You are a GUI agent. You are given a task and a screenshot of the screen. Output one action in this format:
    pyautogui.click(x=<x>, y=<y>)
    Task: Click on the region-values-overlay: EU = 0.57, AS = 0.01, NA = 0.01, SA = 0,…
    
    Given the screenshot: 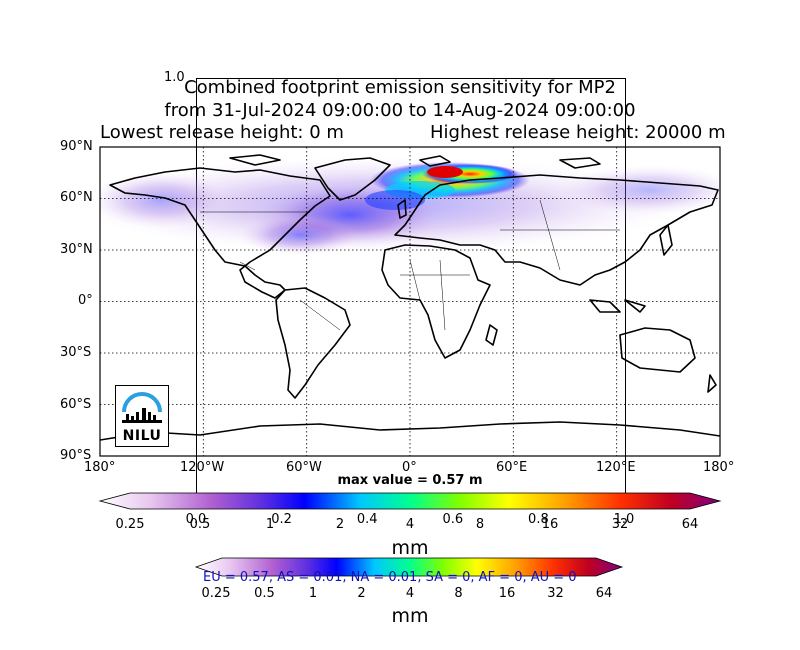 What is the action you would take?
    pyautogui.click(x=390, y=577)
    